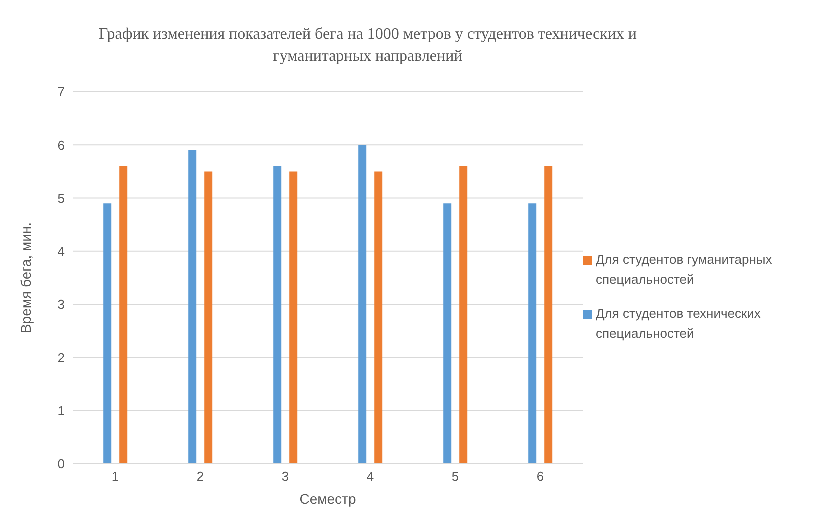 The width and height of the screenshot is (822, 526). Describe the element at coordinates (61, 252) in the screenshot. I see `y-tick-label: 4` at that location.